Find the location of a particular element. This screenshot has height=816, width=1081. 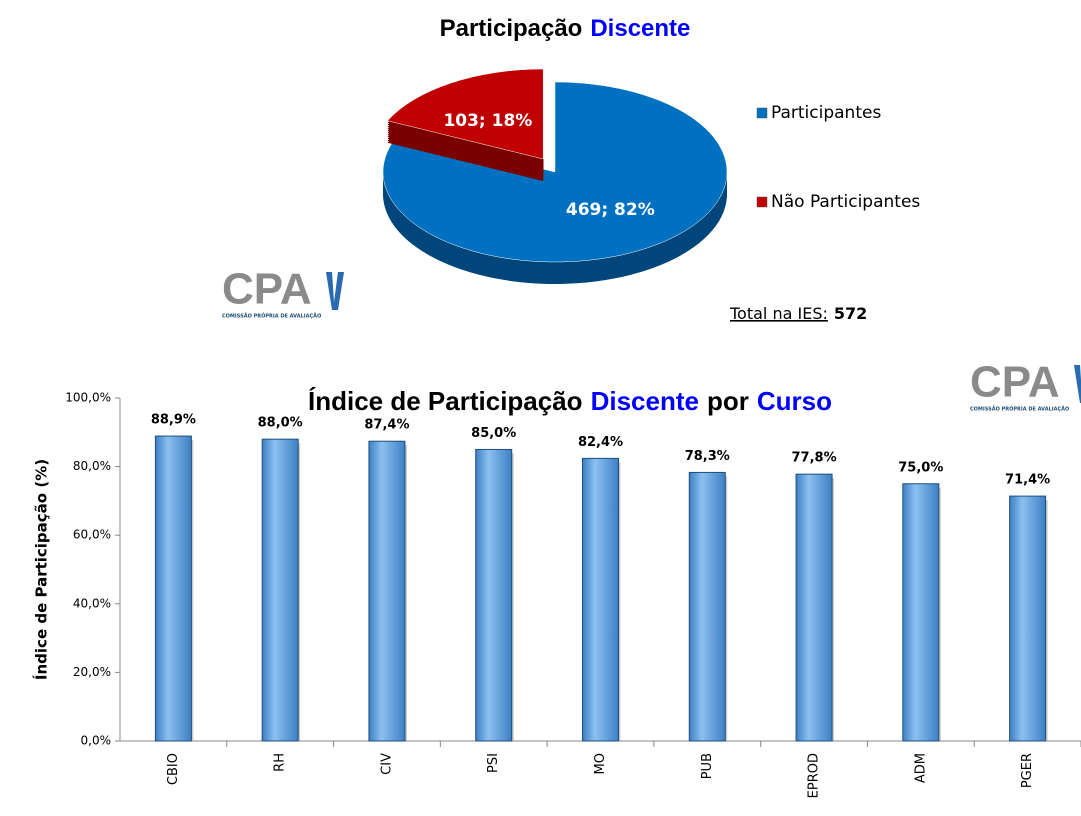

title-part: Participação is located at coordinates (511, 28).